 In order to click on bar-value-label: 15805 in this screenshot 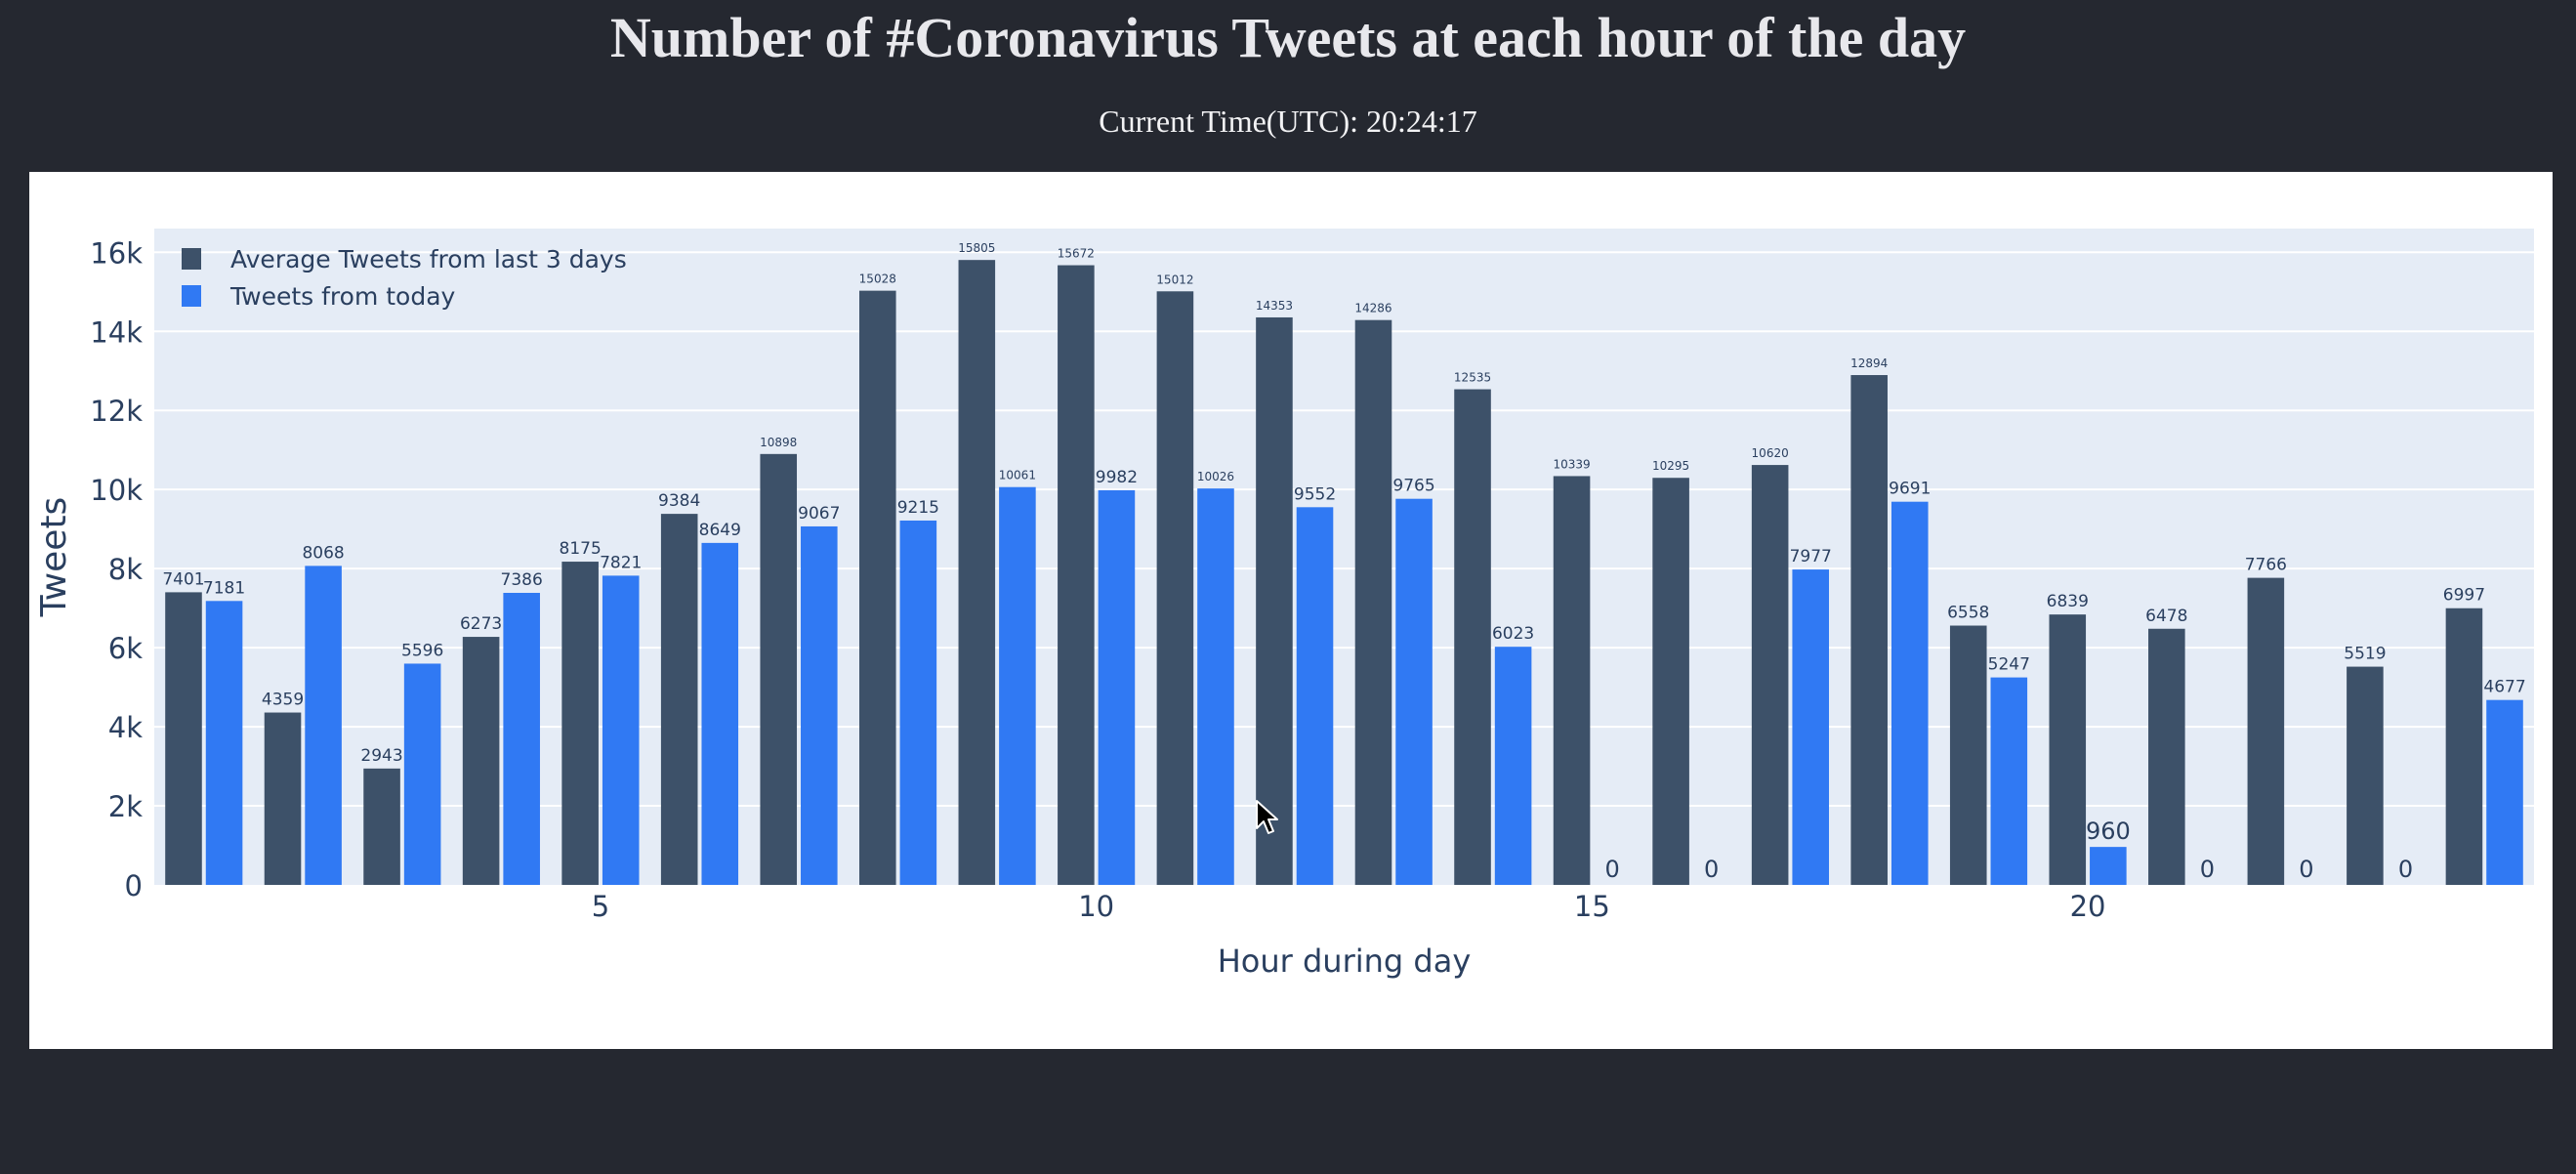, I will do `click(976, 248)`.